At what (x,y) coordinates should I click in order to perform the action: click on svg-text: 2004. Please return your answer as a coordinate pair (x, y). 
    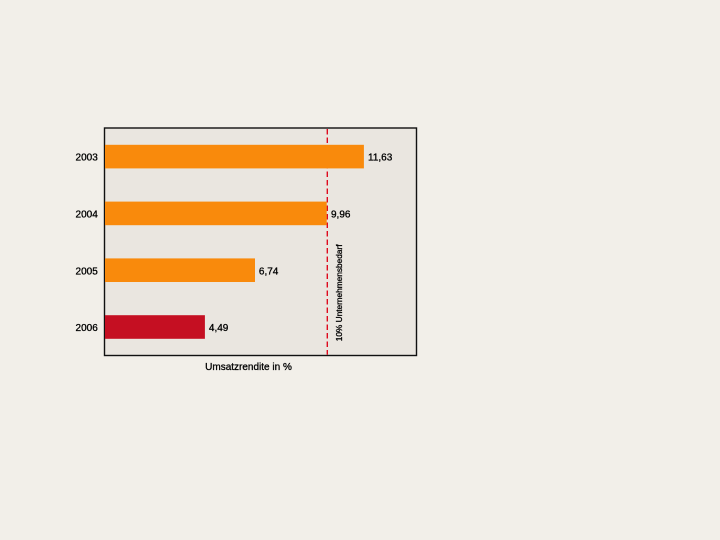
    Looking at the image, I should click on (87, 214).